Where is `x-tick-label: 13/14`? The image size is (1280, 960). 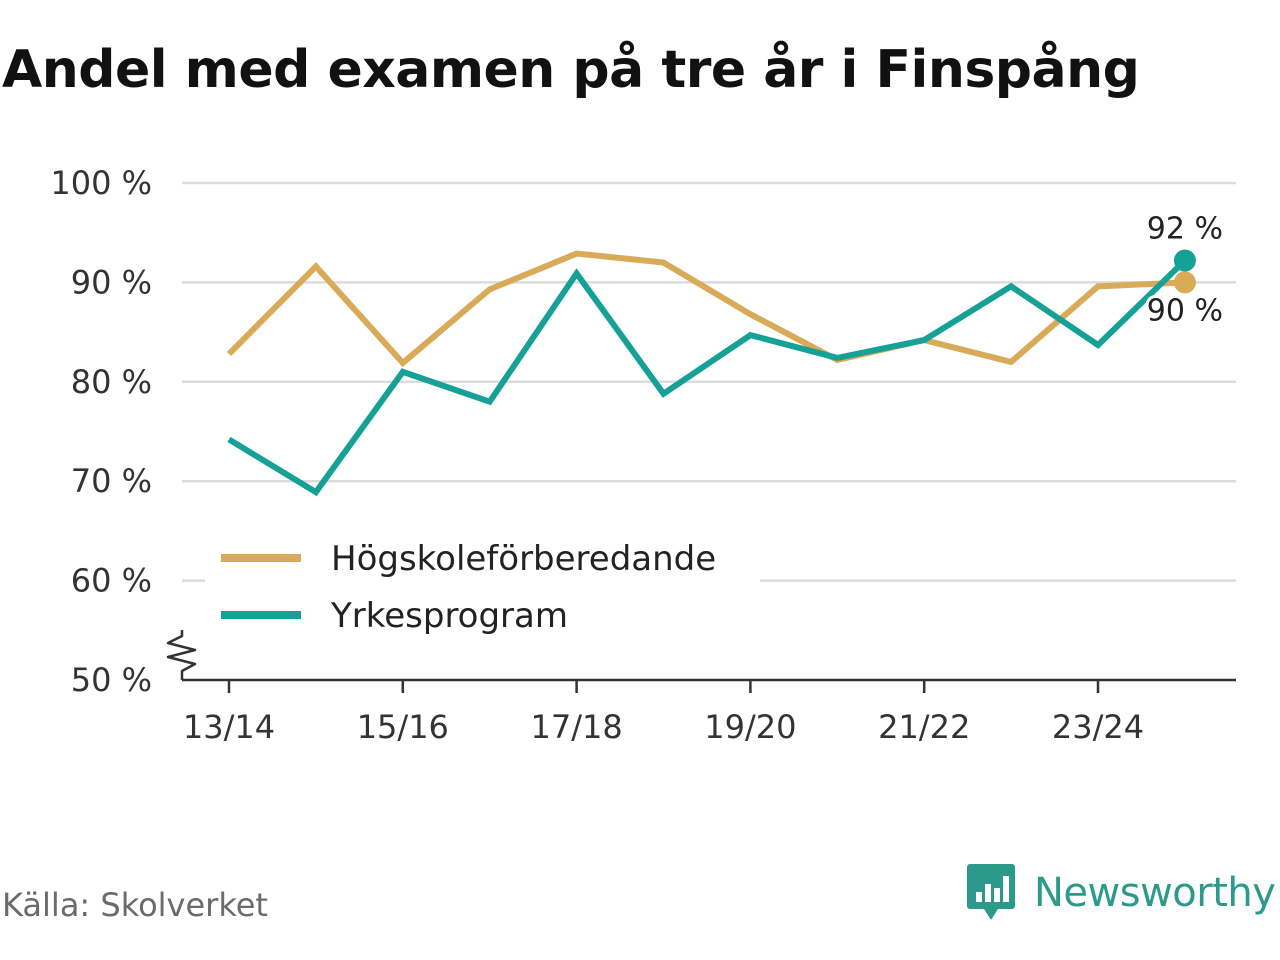
x-tick-label: 13/14 is located at coordinates (229, 727).